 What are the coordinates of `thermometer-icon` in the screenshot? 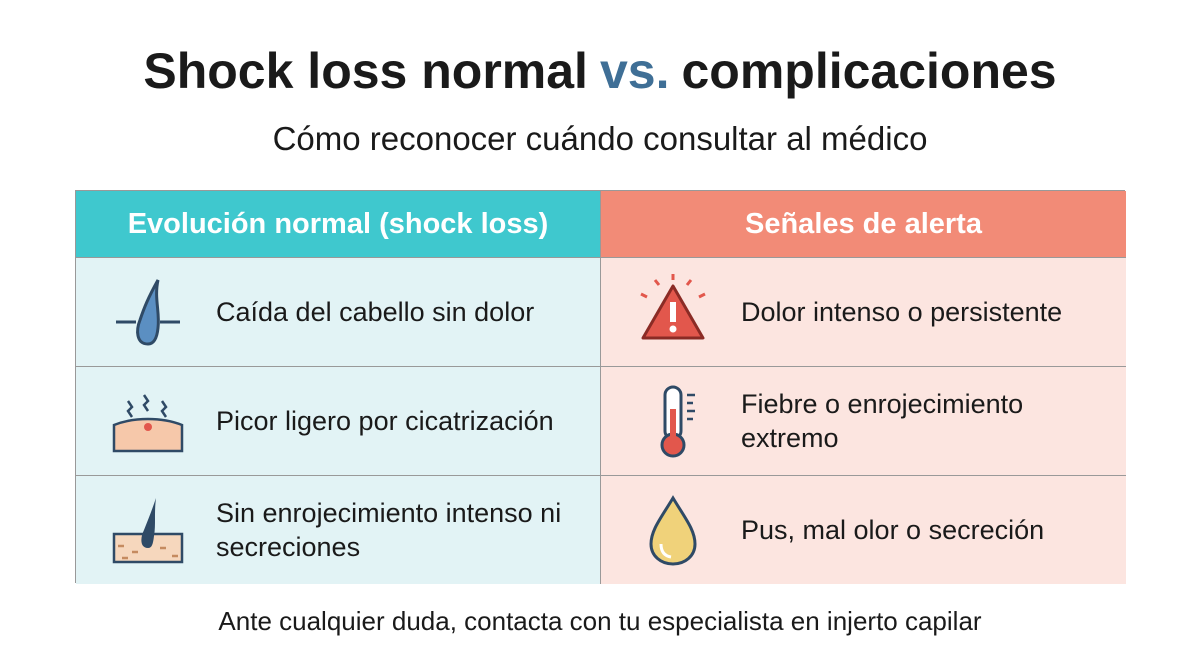 It's located at (677, 421).